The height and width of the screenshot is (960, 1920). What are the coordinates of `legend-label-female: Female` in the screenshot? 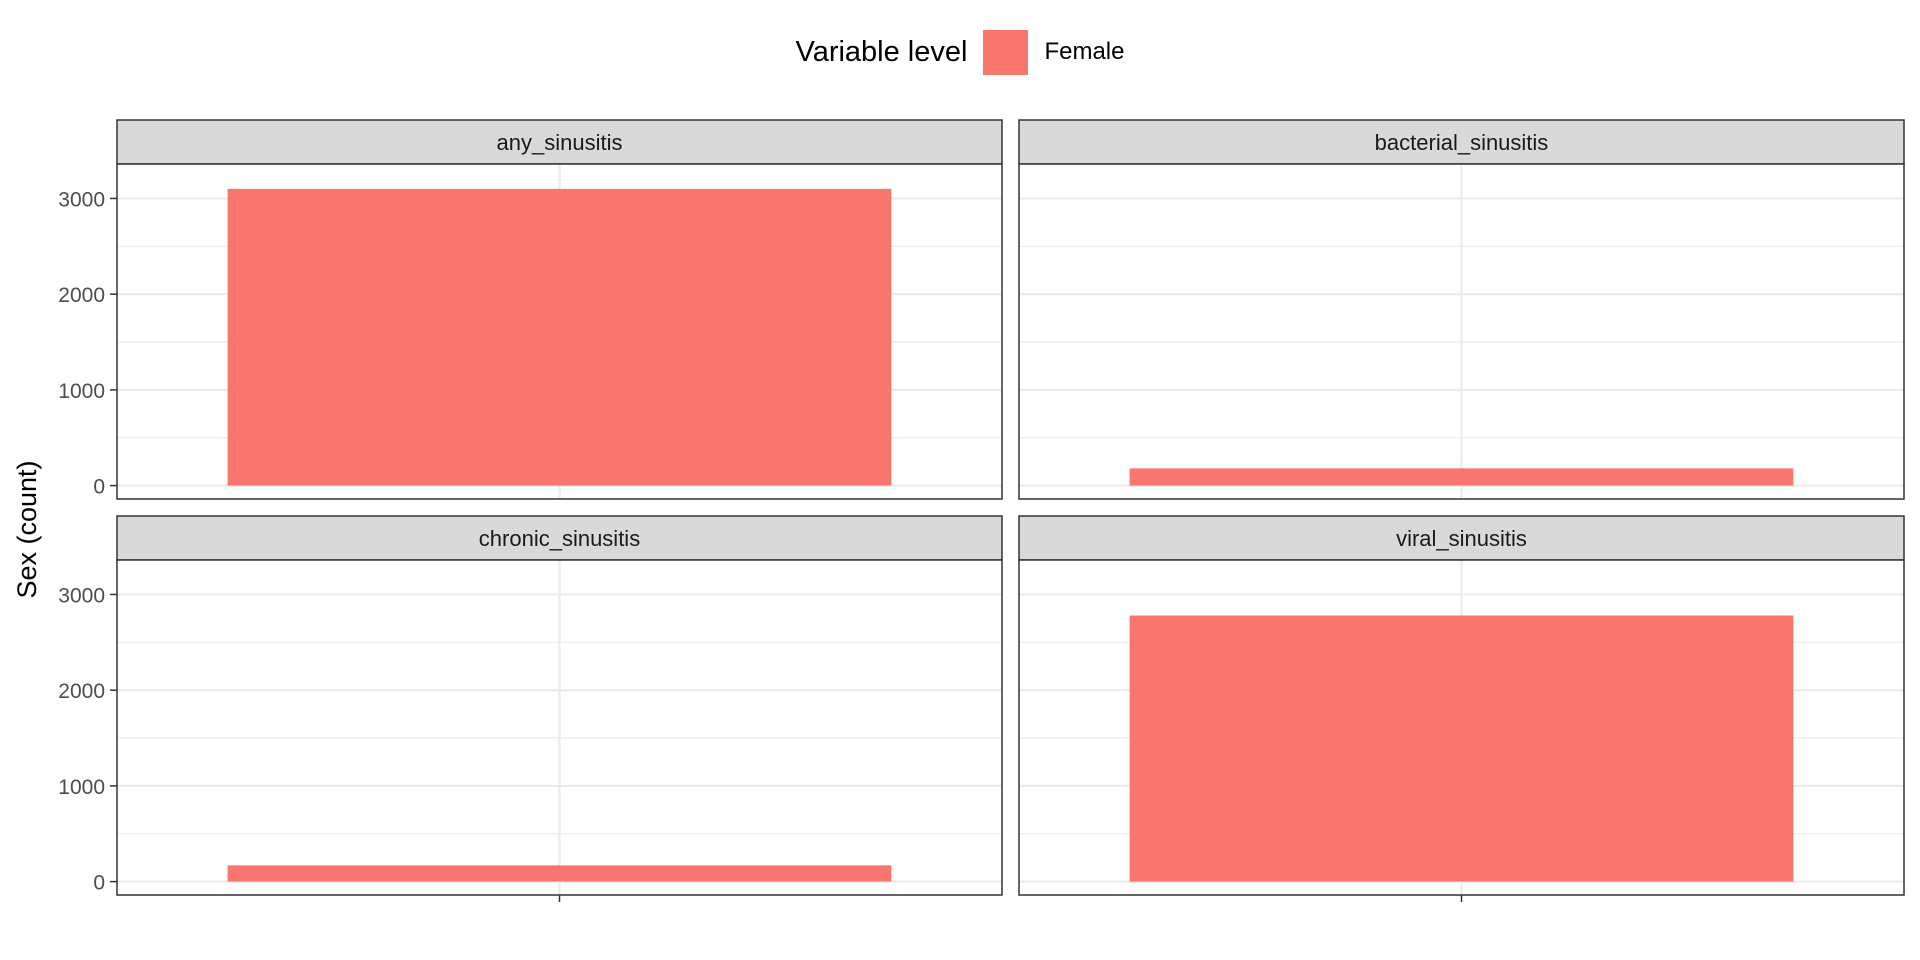 It's located at (1084, 51).